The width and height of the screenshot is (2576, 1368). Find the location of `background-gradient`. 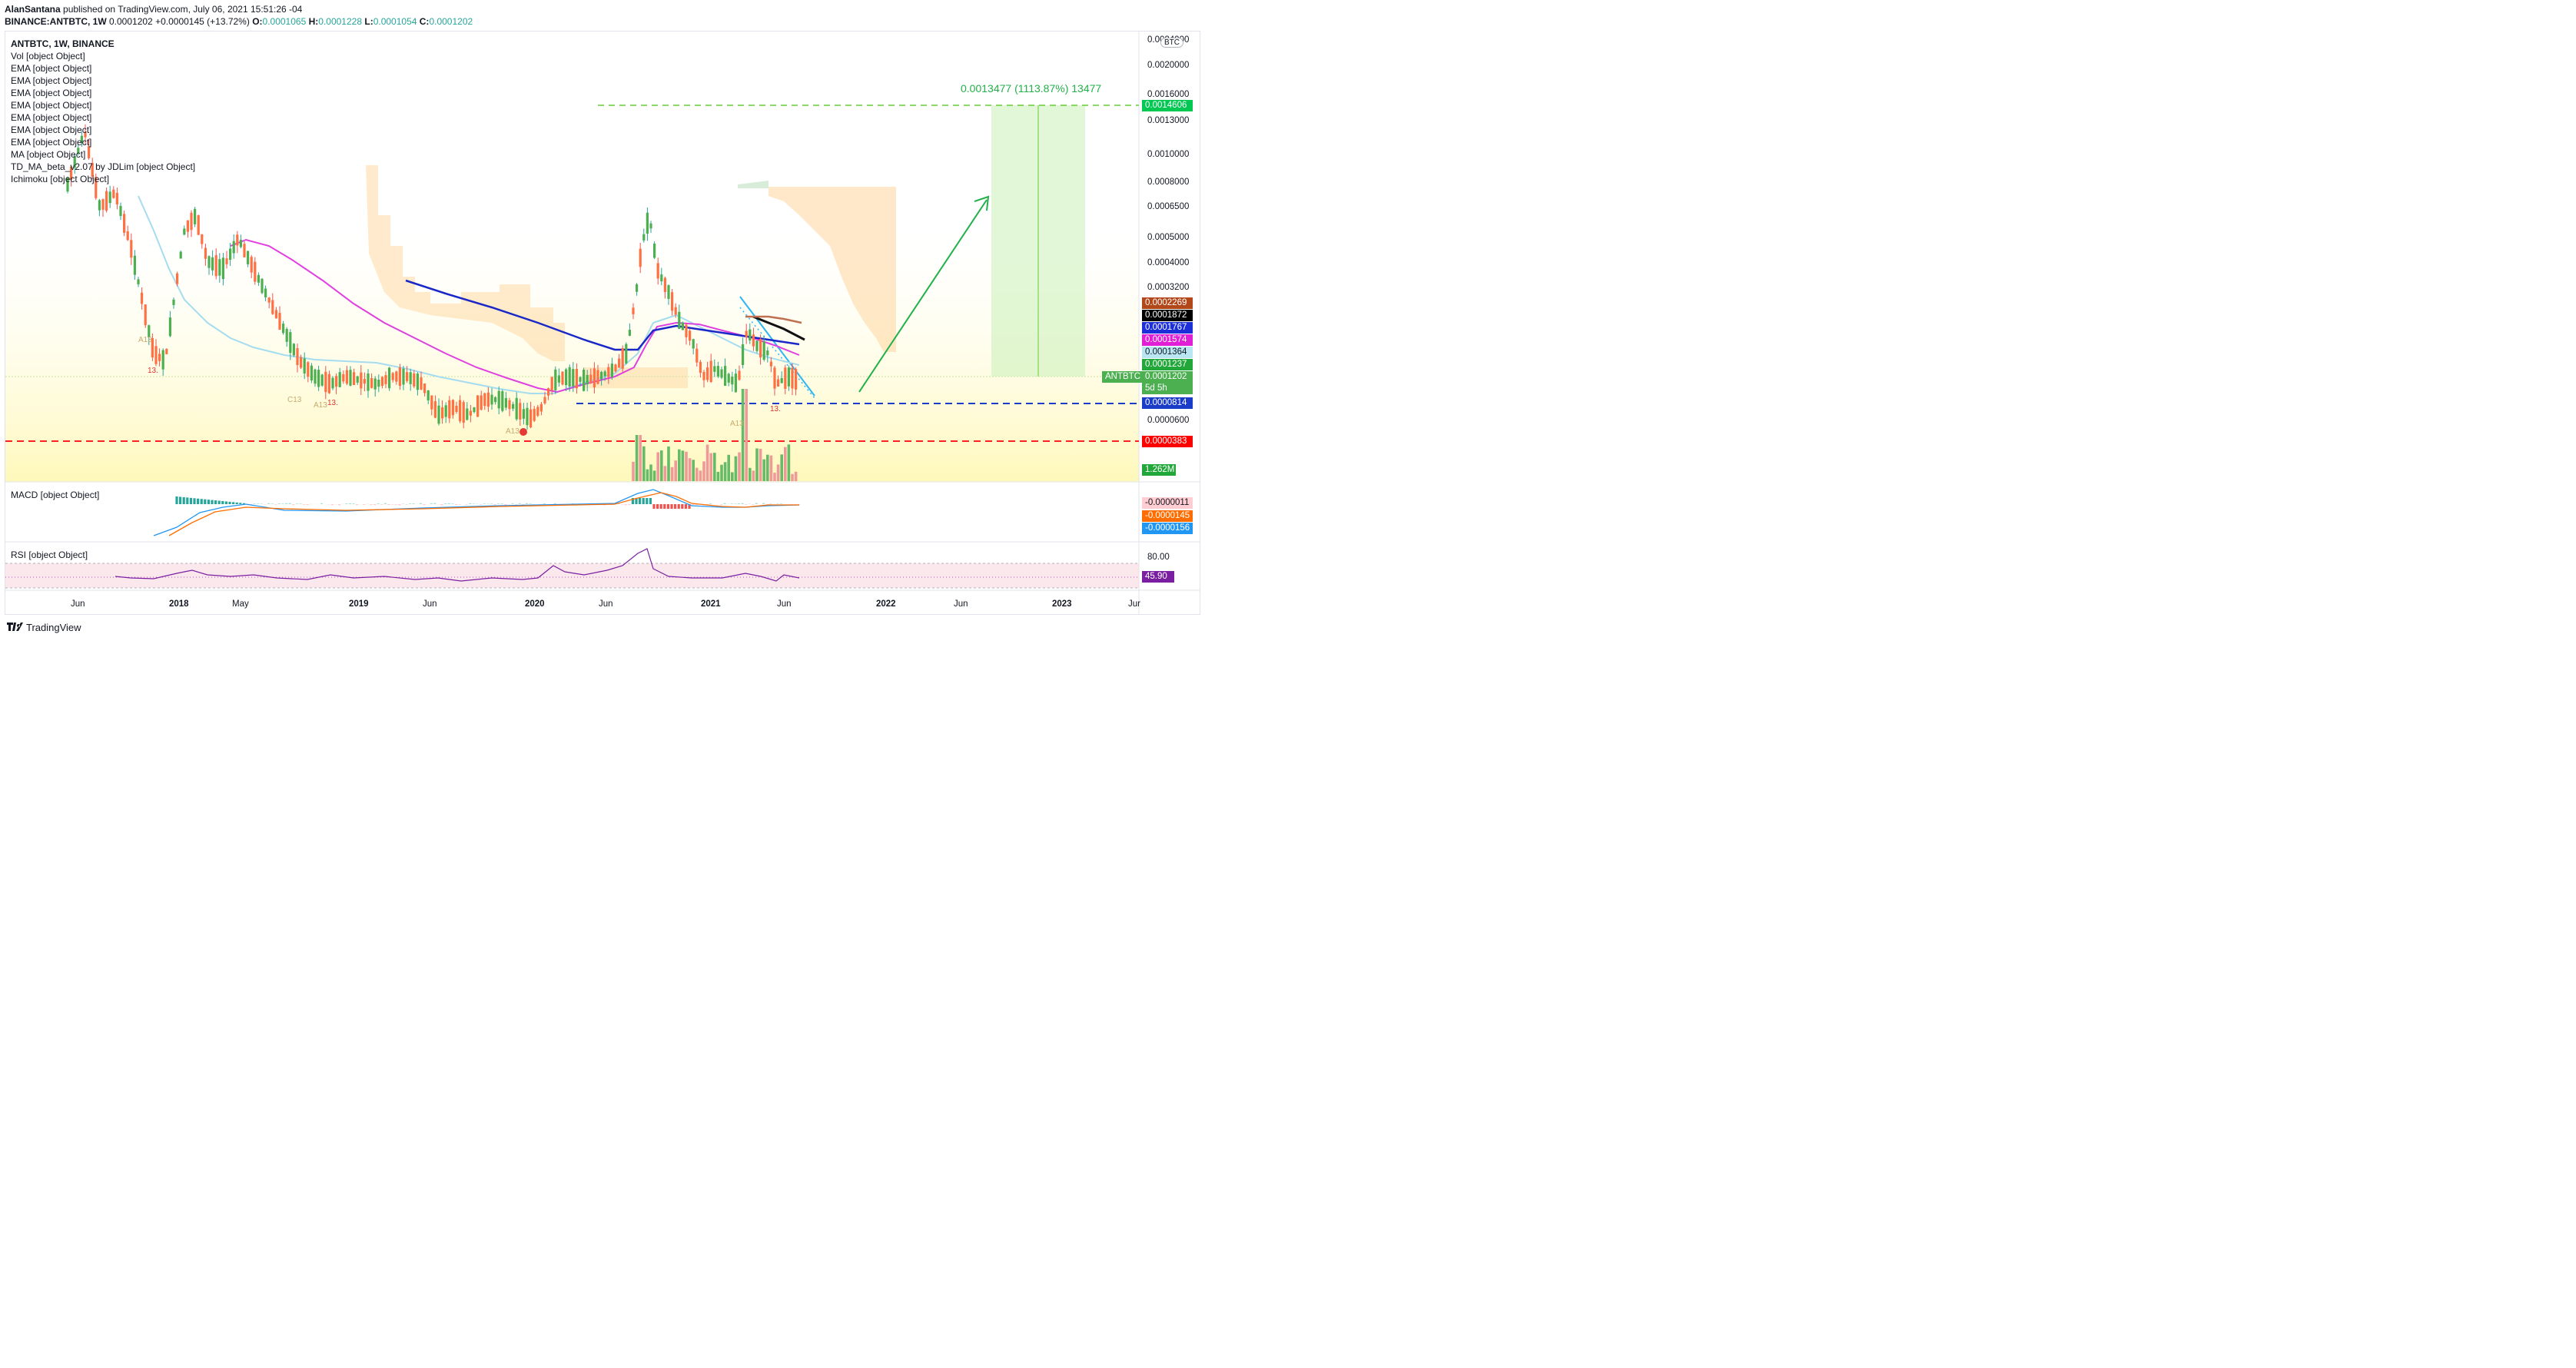

background-gradient is located at coordinates (572, 356).